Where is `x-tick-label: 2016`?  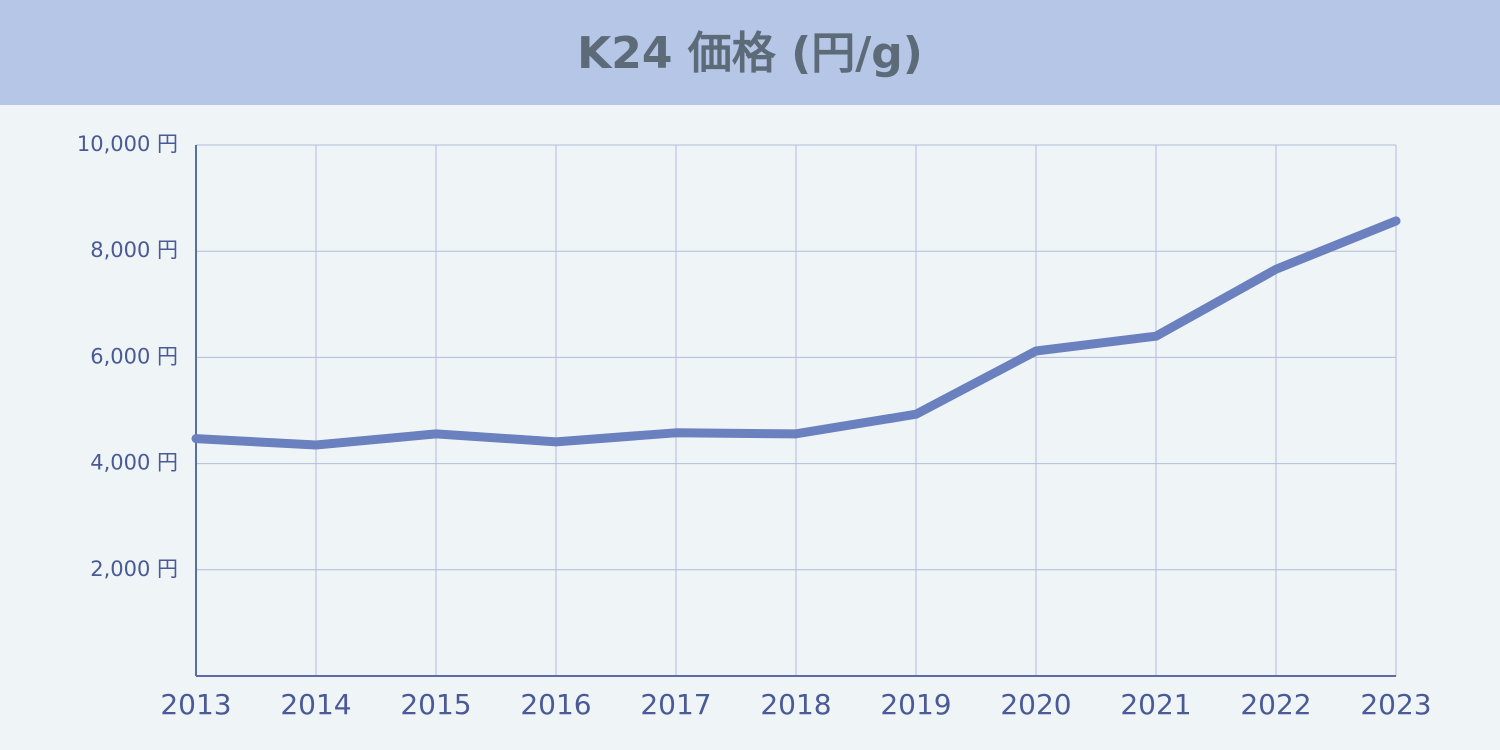 x-tick-label: 2016 is located at coordinates (555, 704).